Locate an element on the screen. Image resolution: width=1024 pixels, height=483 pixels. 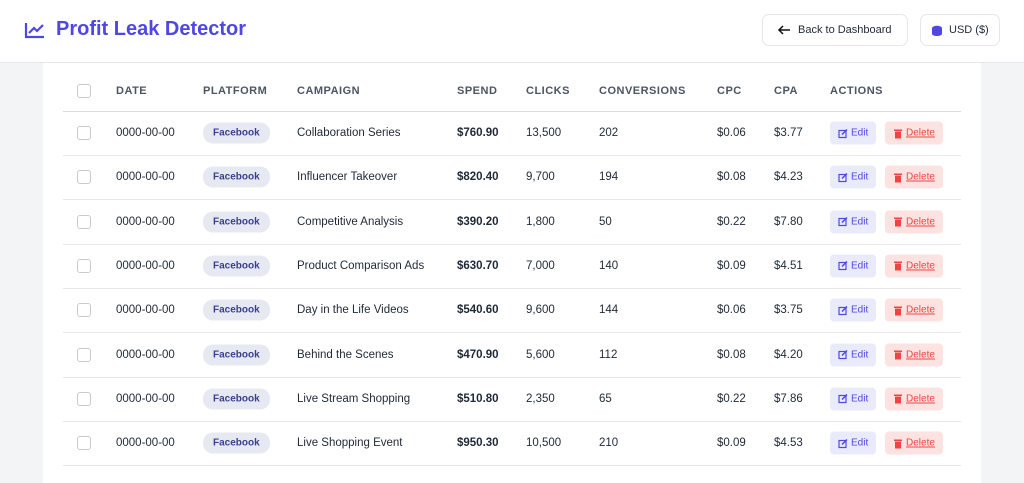
currency-label: USD ($) is located at coordinates (969, 30).